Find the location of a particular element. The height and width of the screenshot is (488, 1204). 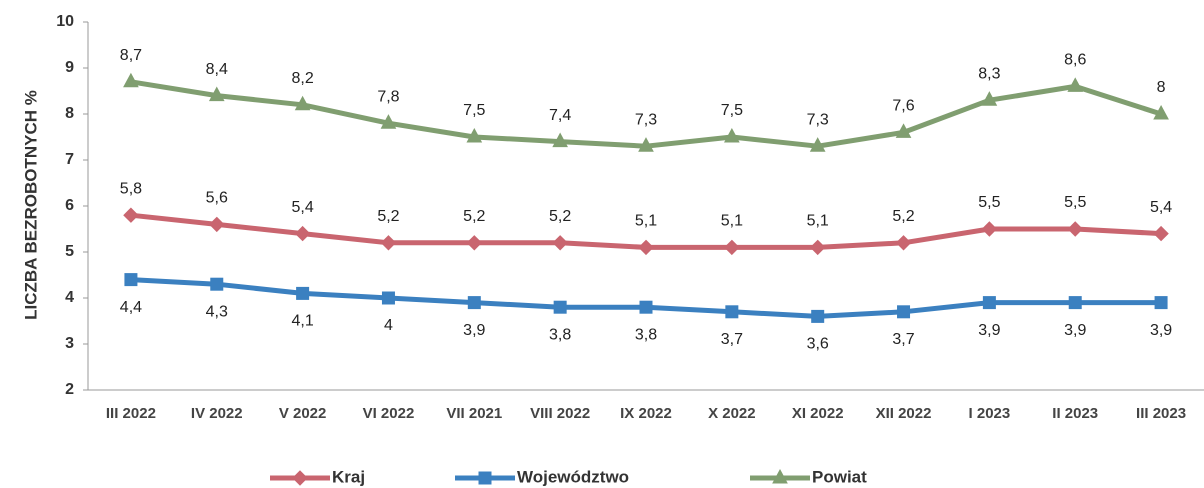

x-tick-label: X 2022 is located at coordinates (732, 413).